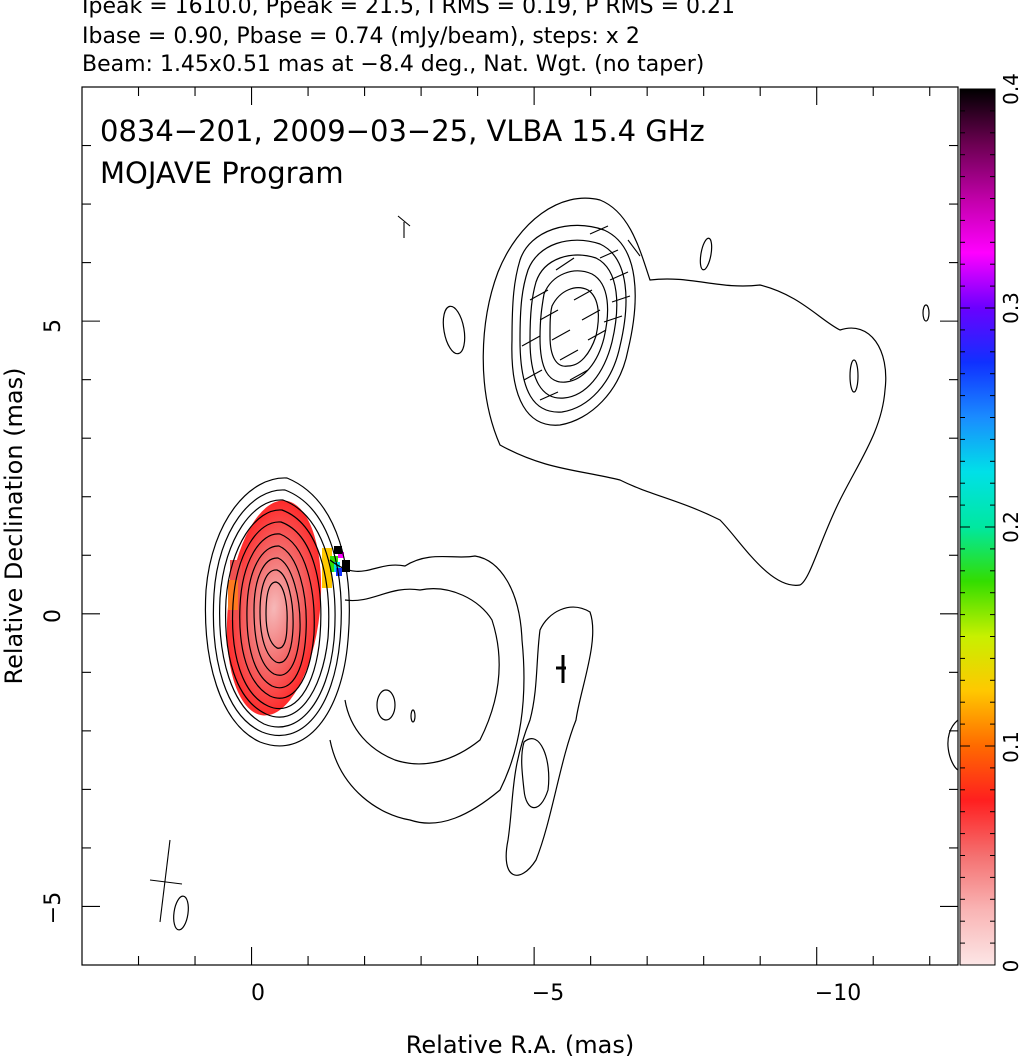 The height and width of the screenshot is (1060, 1021). Describe the element at coordinates (402, 131) in the screenshot. I see `chart-title-line-1: 0834−201, 2009−03−25, VLBA 15.4 GHz` at that location.